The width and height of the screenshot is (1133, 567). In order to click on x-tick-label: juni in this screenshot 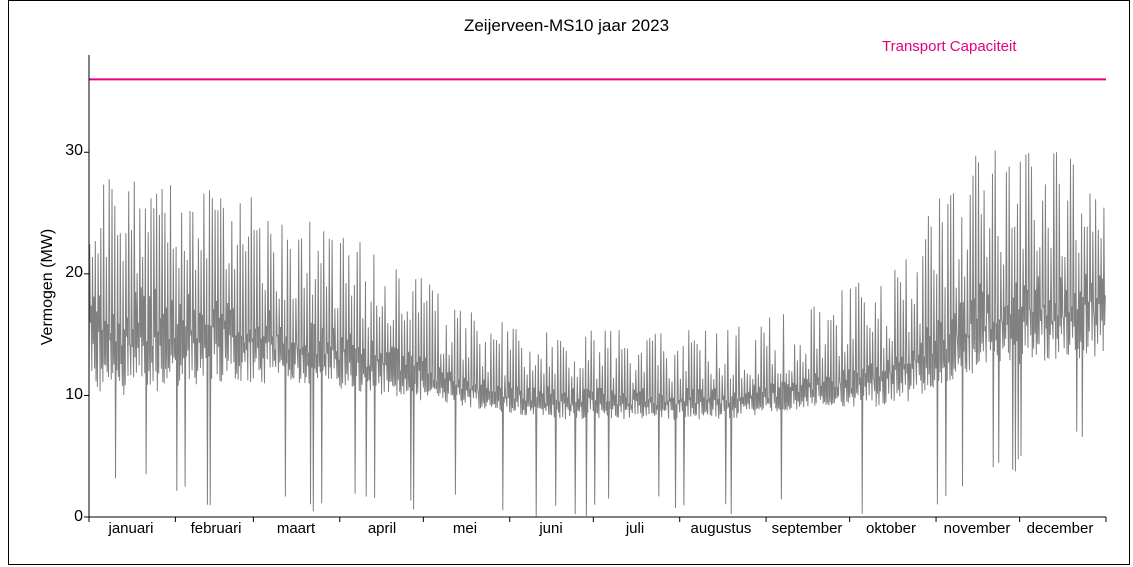, I will do `click(550, 528)`.